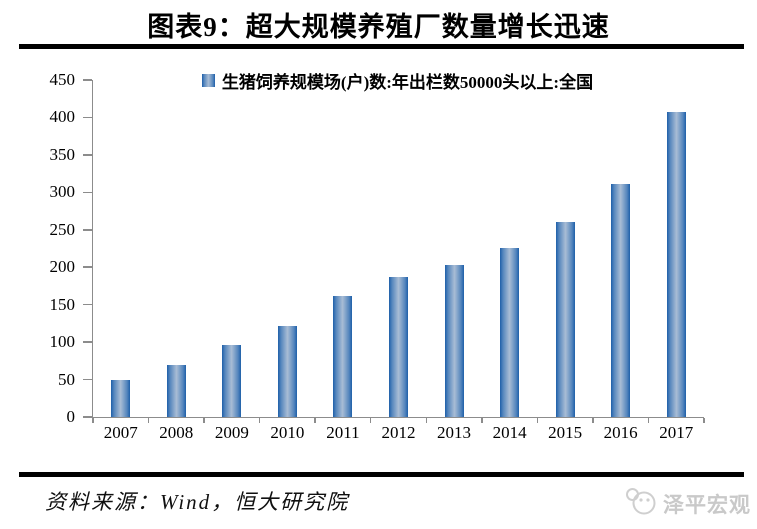 This screenshot has height=529, width=757. What do you see at coordinates (62, 117) in the screenshot?
I see `y-axis-label: 400` at bounding box center [62, 117].